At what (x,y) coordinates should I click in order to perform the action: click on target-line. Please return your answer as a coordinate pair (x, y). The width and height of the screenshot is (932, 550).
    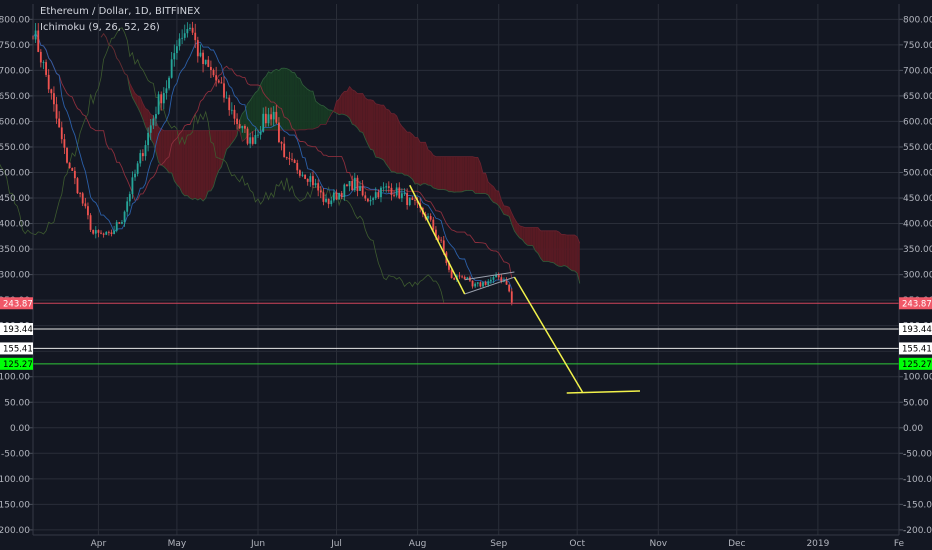
    Looking at the image, I should click on (603, 392).